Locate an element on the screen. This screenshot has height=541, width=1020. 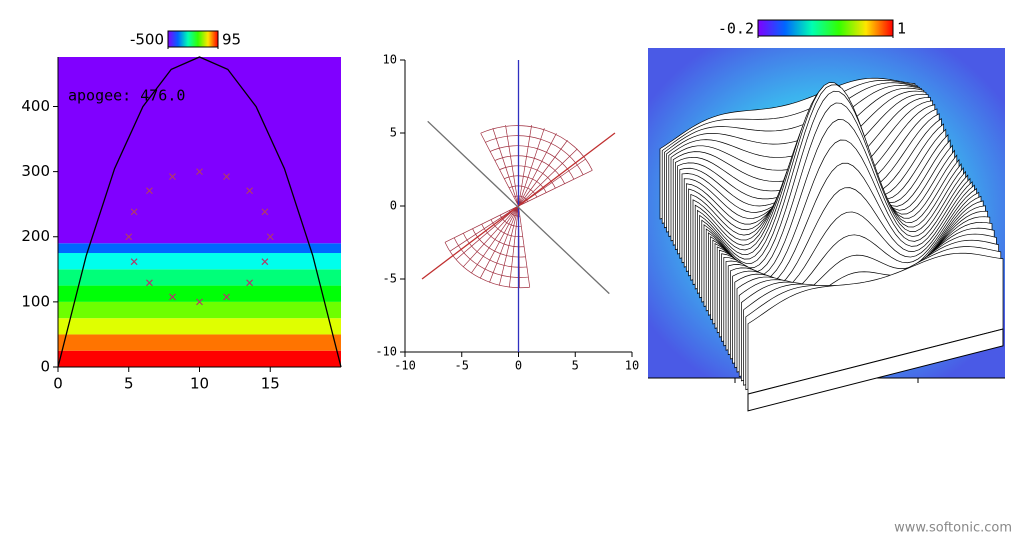
colorbar-label: -0.2 is located at coordinates (736, 29).